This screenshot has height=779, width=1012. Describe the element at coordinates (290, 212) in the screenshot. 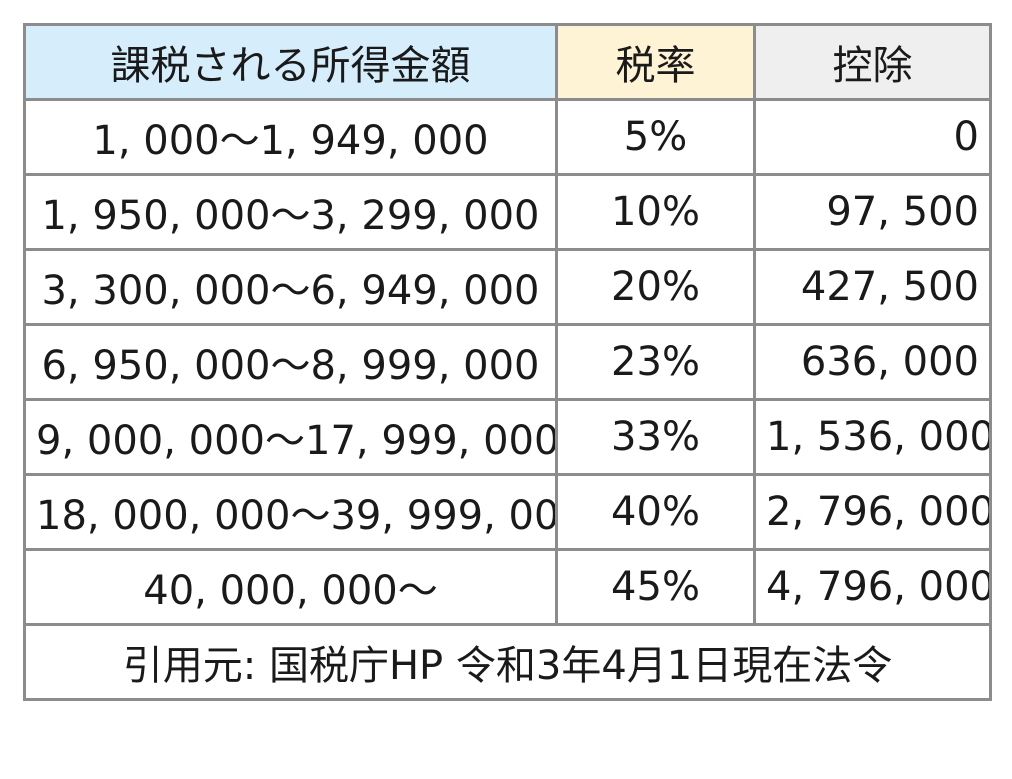

I see `income-bracket-cell: 1, 950, 000〜3, 299, 000` at that location.